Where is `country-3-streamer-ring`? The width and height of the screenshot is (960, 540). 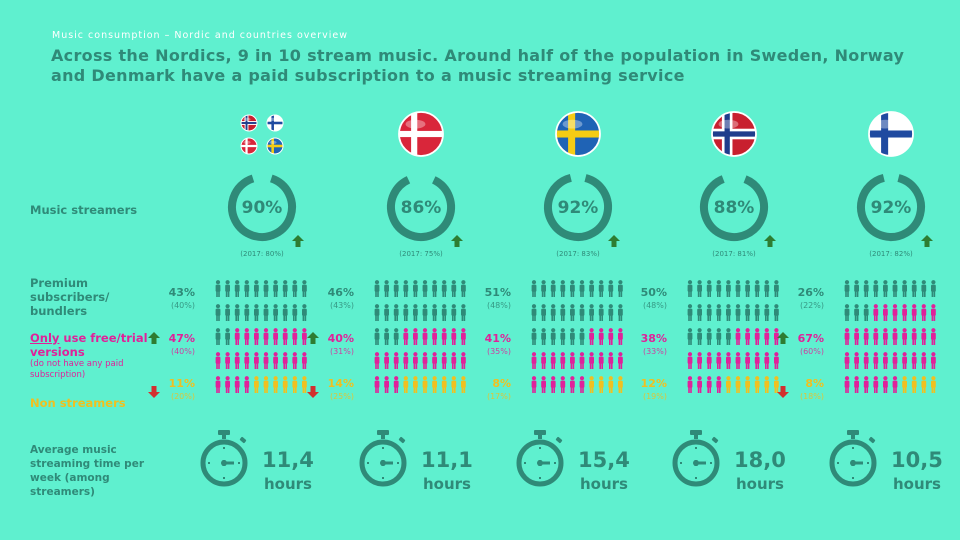
country-3-streamer-ring is located at coordinates (734, 207).